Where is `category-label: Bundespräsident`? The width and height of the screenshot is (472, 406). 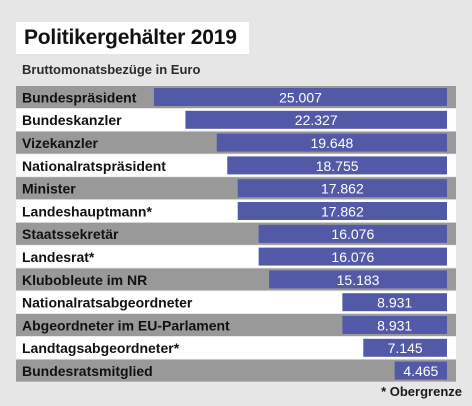 category-label: Bundespräsident is located at coordinates (79, 97).